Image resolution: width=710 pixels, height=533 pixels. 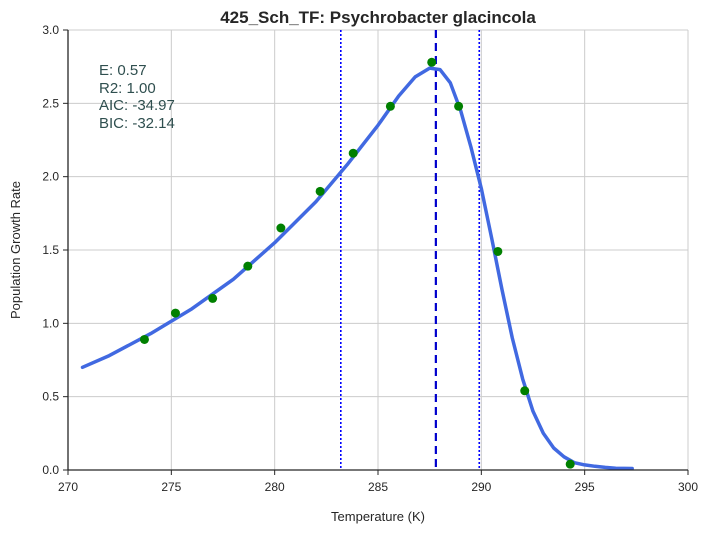 What do you see at coordinates (378, 17) in the screenshot?
I see `chart-title: 425_Sch_TF: Psychrobacter glacincola` at bounding box center [378, 17].